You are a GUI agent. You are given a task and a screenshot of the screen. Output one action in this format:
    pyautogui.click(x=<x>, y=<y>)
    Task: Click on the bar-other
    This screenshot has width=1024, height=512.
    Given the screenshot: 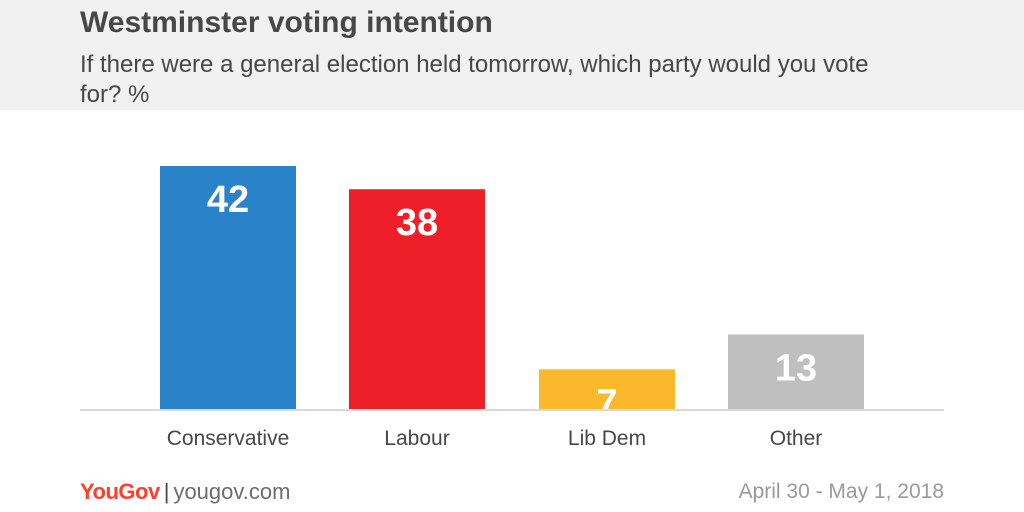 What is the action you would take?
    pyautogui.click(x=796, y=372)
    